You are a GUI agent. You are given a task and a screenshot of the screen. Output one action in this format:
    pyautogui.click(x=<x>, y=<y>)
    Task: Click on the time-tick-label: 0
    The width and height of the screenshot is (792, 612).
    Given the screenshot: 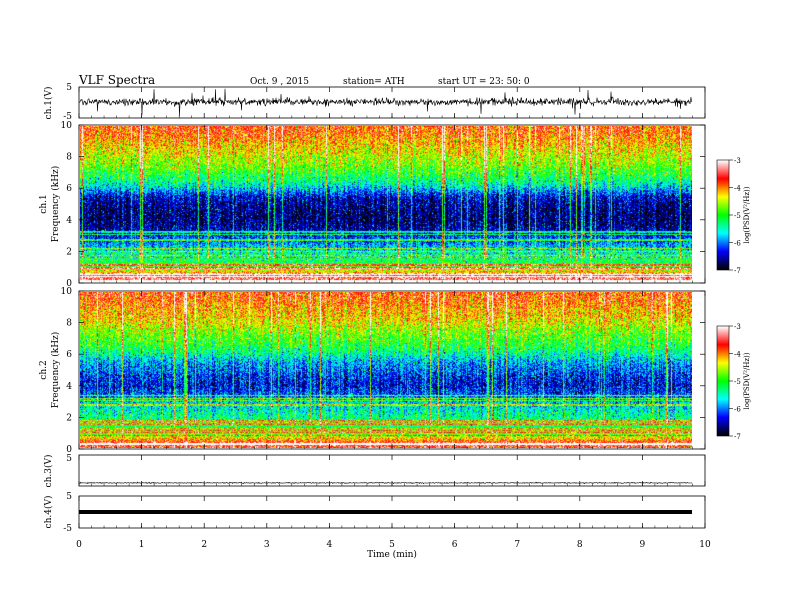 What is the action you would take?
    pyautogui.click(x=79, y=545)
    